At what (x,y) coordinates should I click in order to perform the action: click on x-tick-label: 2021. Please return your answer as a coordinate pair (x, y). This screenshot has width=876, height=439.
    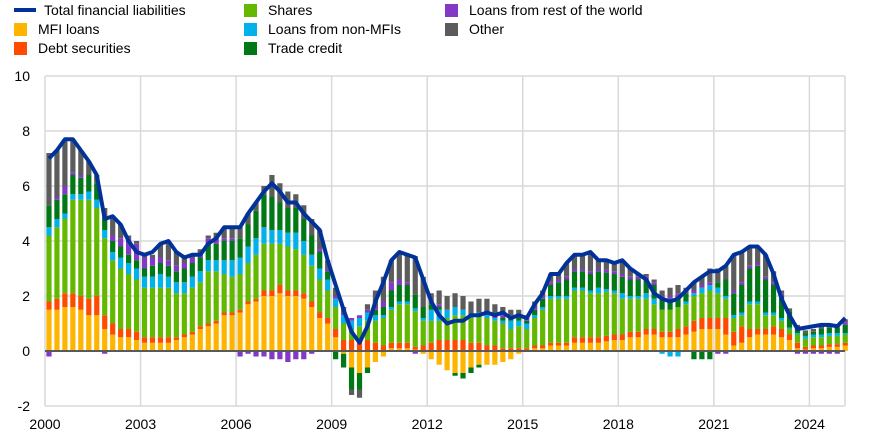
    Looking at the image, I should click on (713, 424).